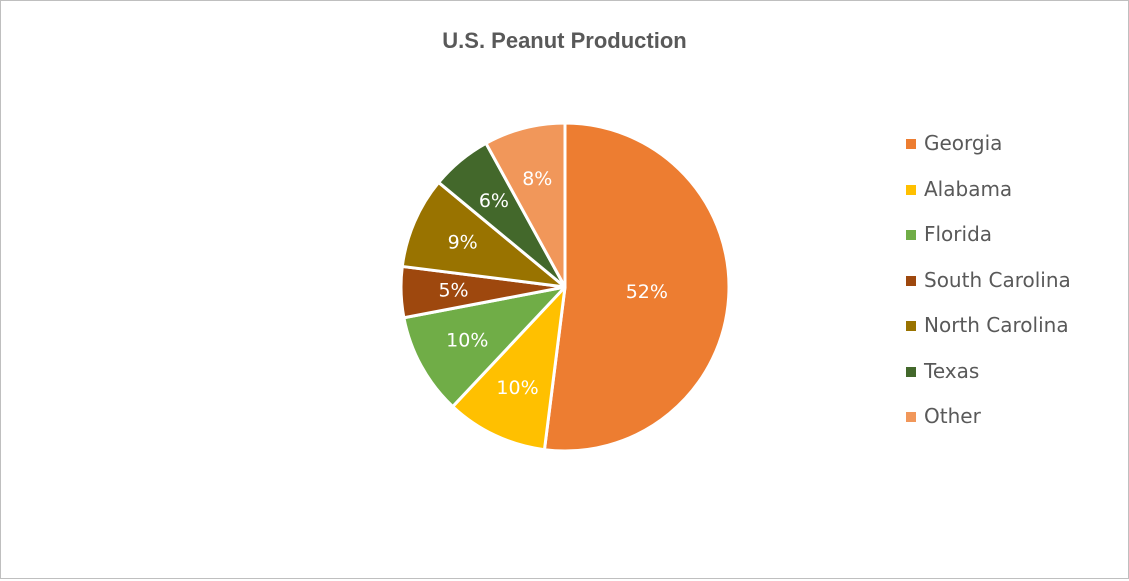 The width and height of the screenshot is (1129, 581). What do you see at coordinates (467, 341) in the screenshot?
I see `data-label-florida: 10%` at bounding box center [467, 341].